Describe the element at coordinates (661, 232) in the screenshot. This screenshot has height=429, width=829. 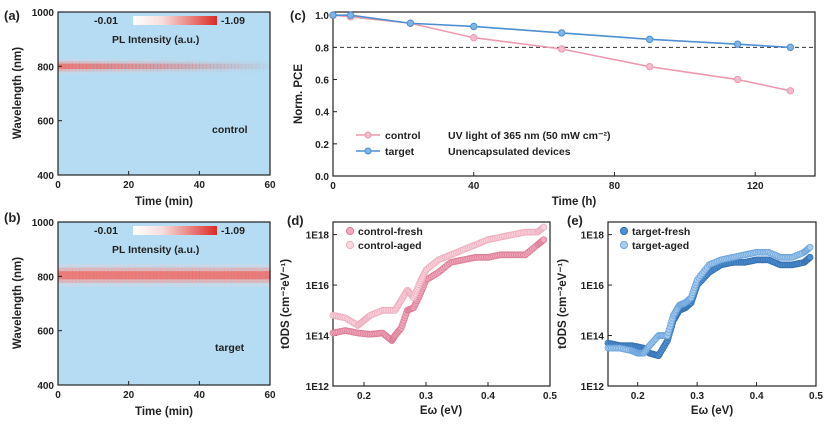
I see `legend-target-fresh-label: target-fresh` at that location.